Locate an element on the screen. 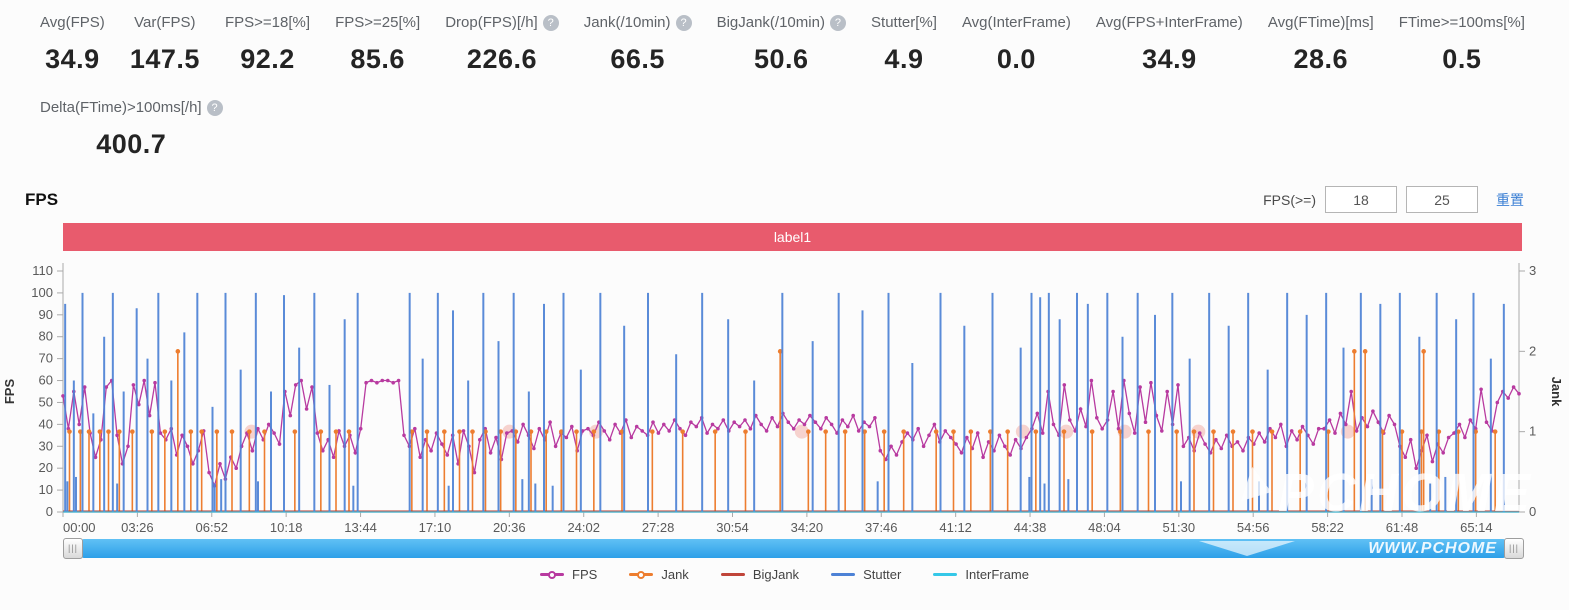 The height and width of the screenshot is (610, 1569). y-axis-left: 0 10 20 30 40 50 60 70 80 90 100 110 FPS is located at coordinates (33, 391).